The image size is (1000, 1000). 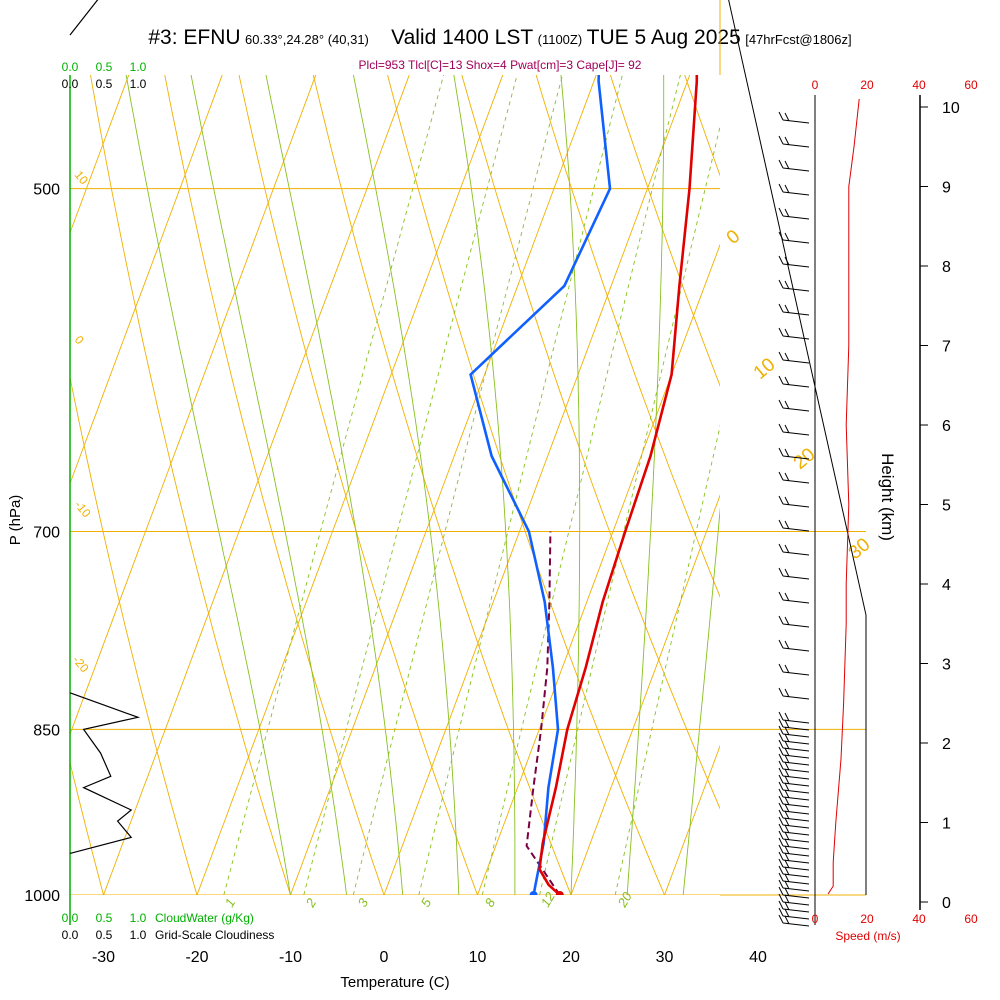 I want to click on cloudiness-tick-top: 1.0, so click(x=138, y=84).